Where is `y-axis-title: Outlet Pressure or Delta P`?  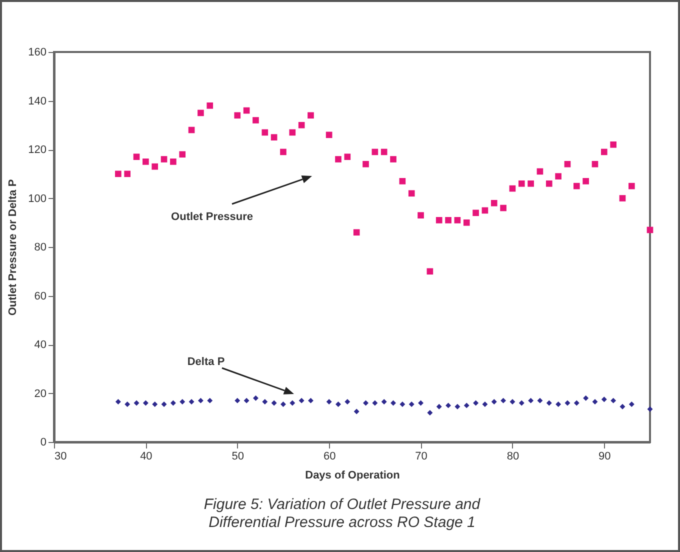 y-axis-title: Outlet Pressure or Delta P is located at coordinates (13, 247).